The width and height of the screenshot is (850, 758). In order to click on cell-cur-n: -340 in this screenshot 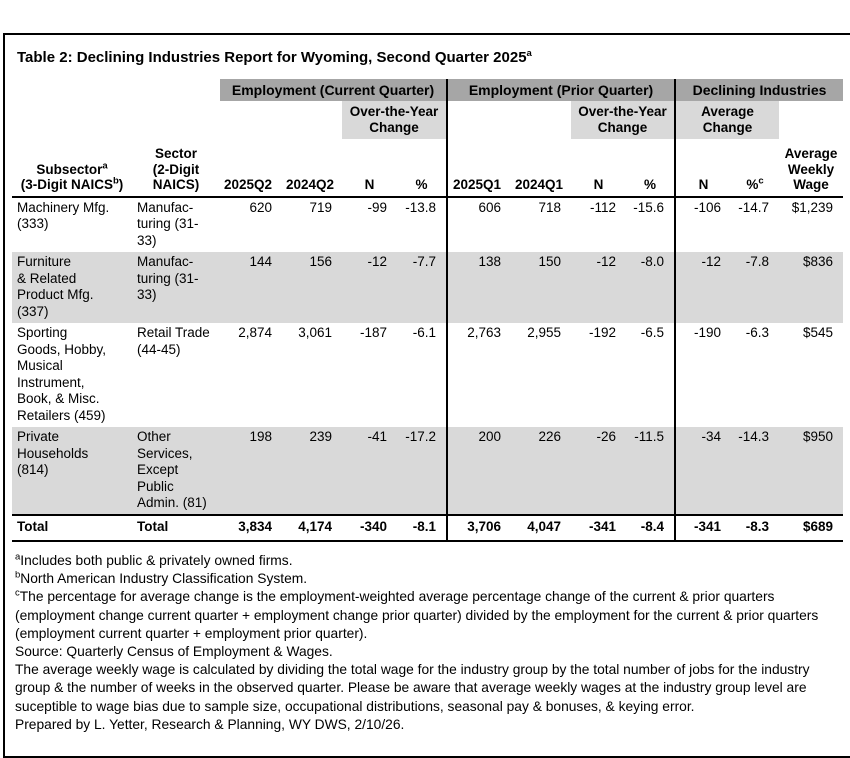, I will do `click(369, 528)`.